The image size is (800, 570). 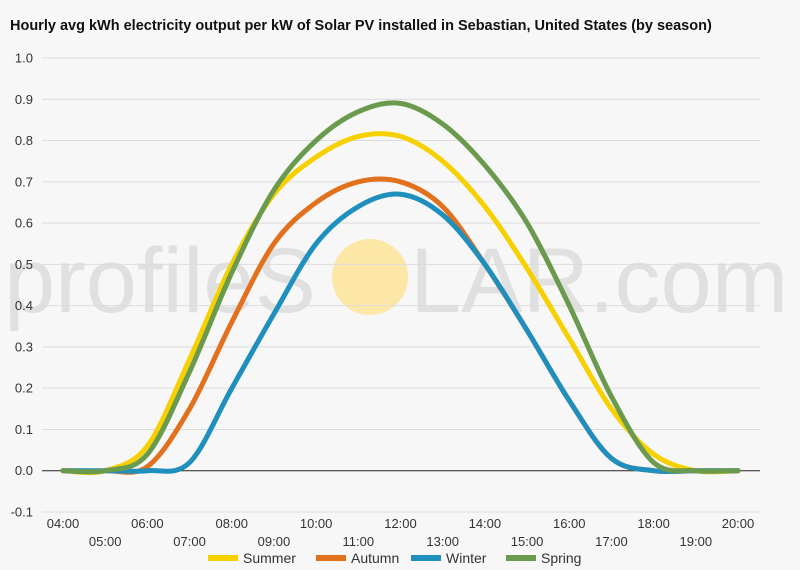 I want to click on x-tick-label: 04:00, so click(x=63, y=523).